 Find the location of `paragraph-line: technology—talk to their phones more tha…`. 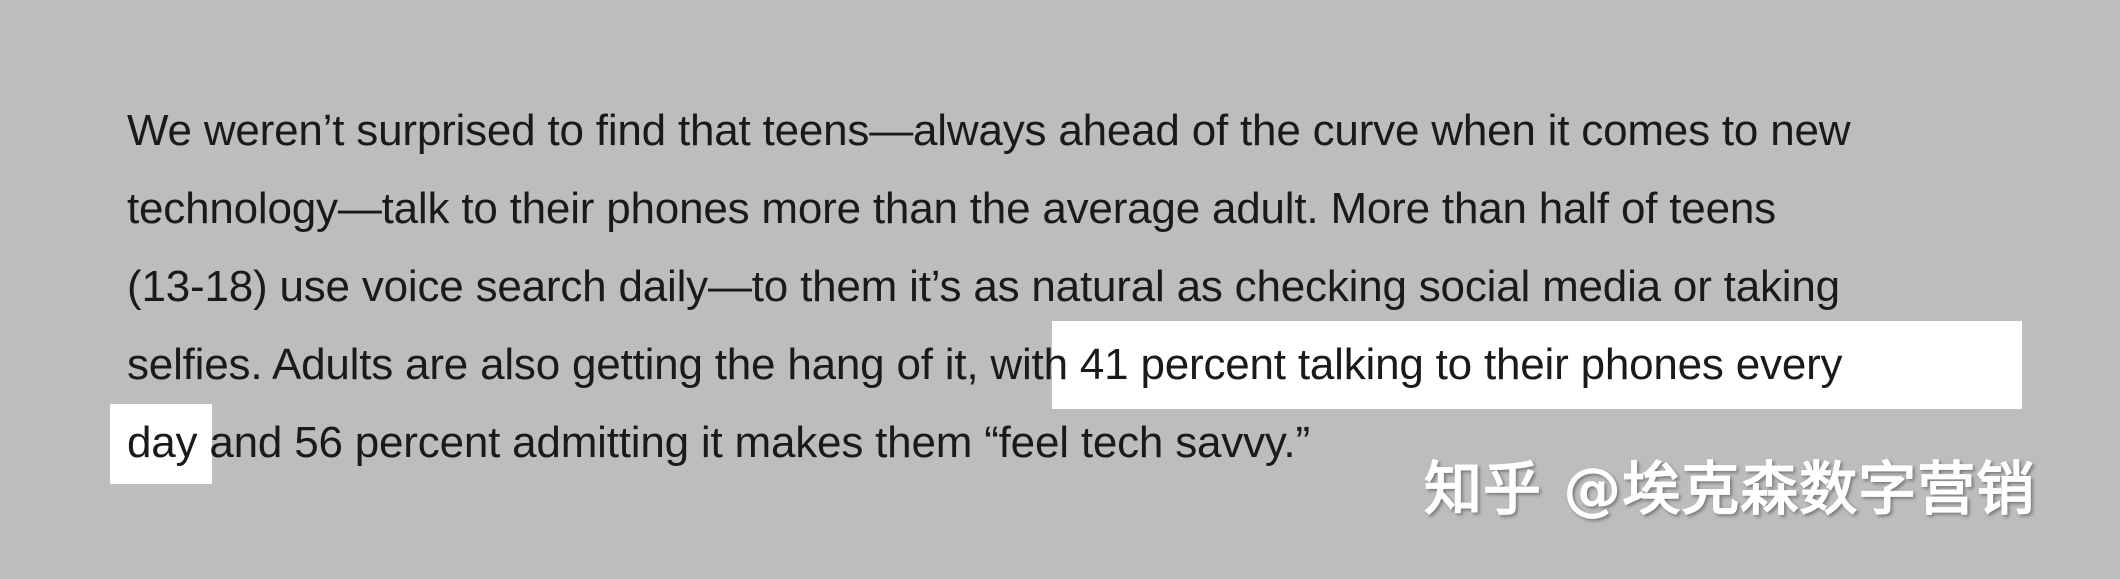

paragraph-line: technology—talk to their phones more tha… is located at coordinates (951, 208).